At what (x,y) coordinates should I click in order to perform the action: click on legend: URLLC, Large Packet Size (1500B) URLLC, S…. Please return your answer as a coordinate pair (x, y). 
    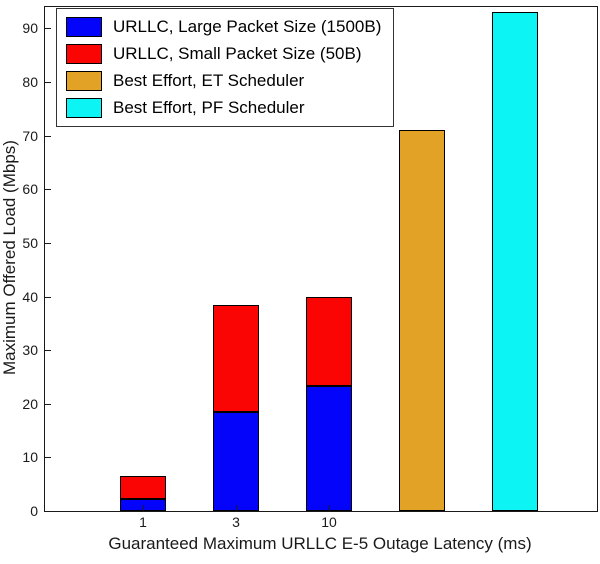
    Looking at the image, I should click on (225, 67).